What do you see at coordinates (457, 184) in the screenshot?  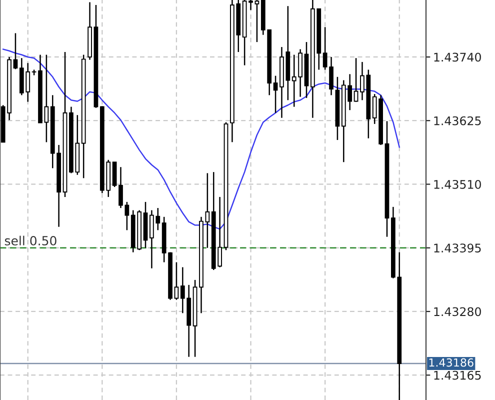 I see `y-tick-label: 1.43510` at bounding box center [457, 184].